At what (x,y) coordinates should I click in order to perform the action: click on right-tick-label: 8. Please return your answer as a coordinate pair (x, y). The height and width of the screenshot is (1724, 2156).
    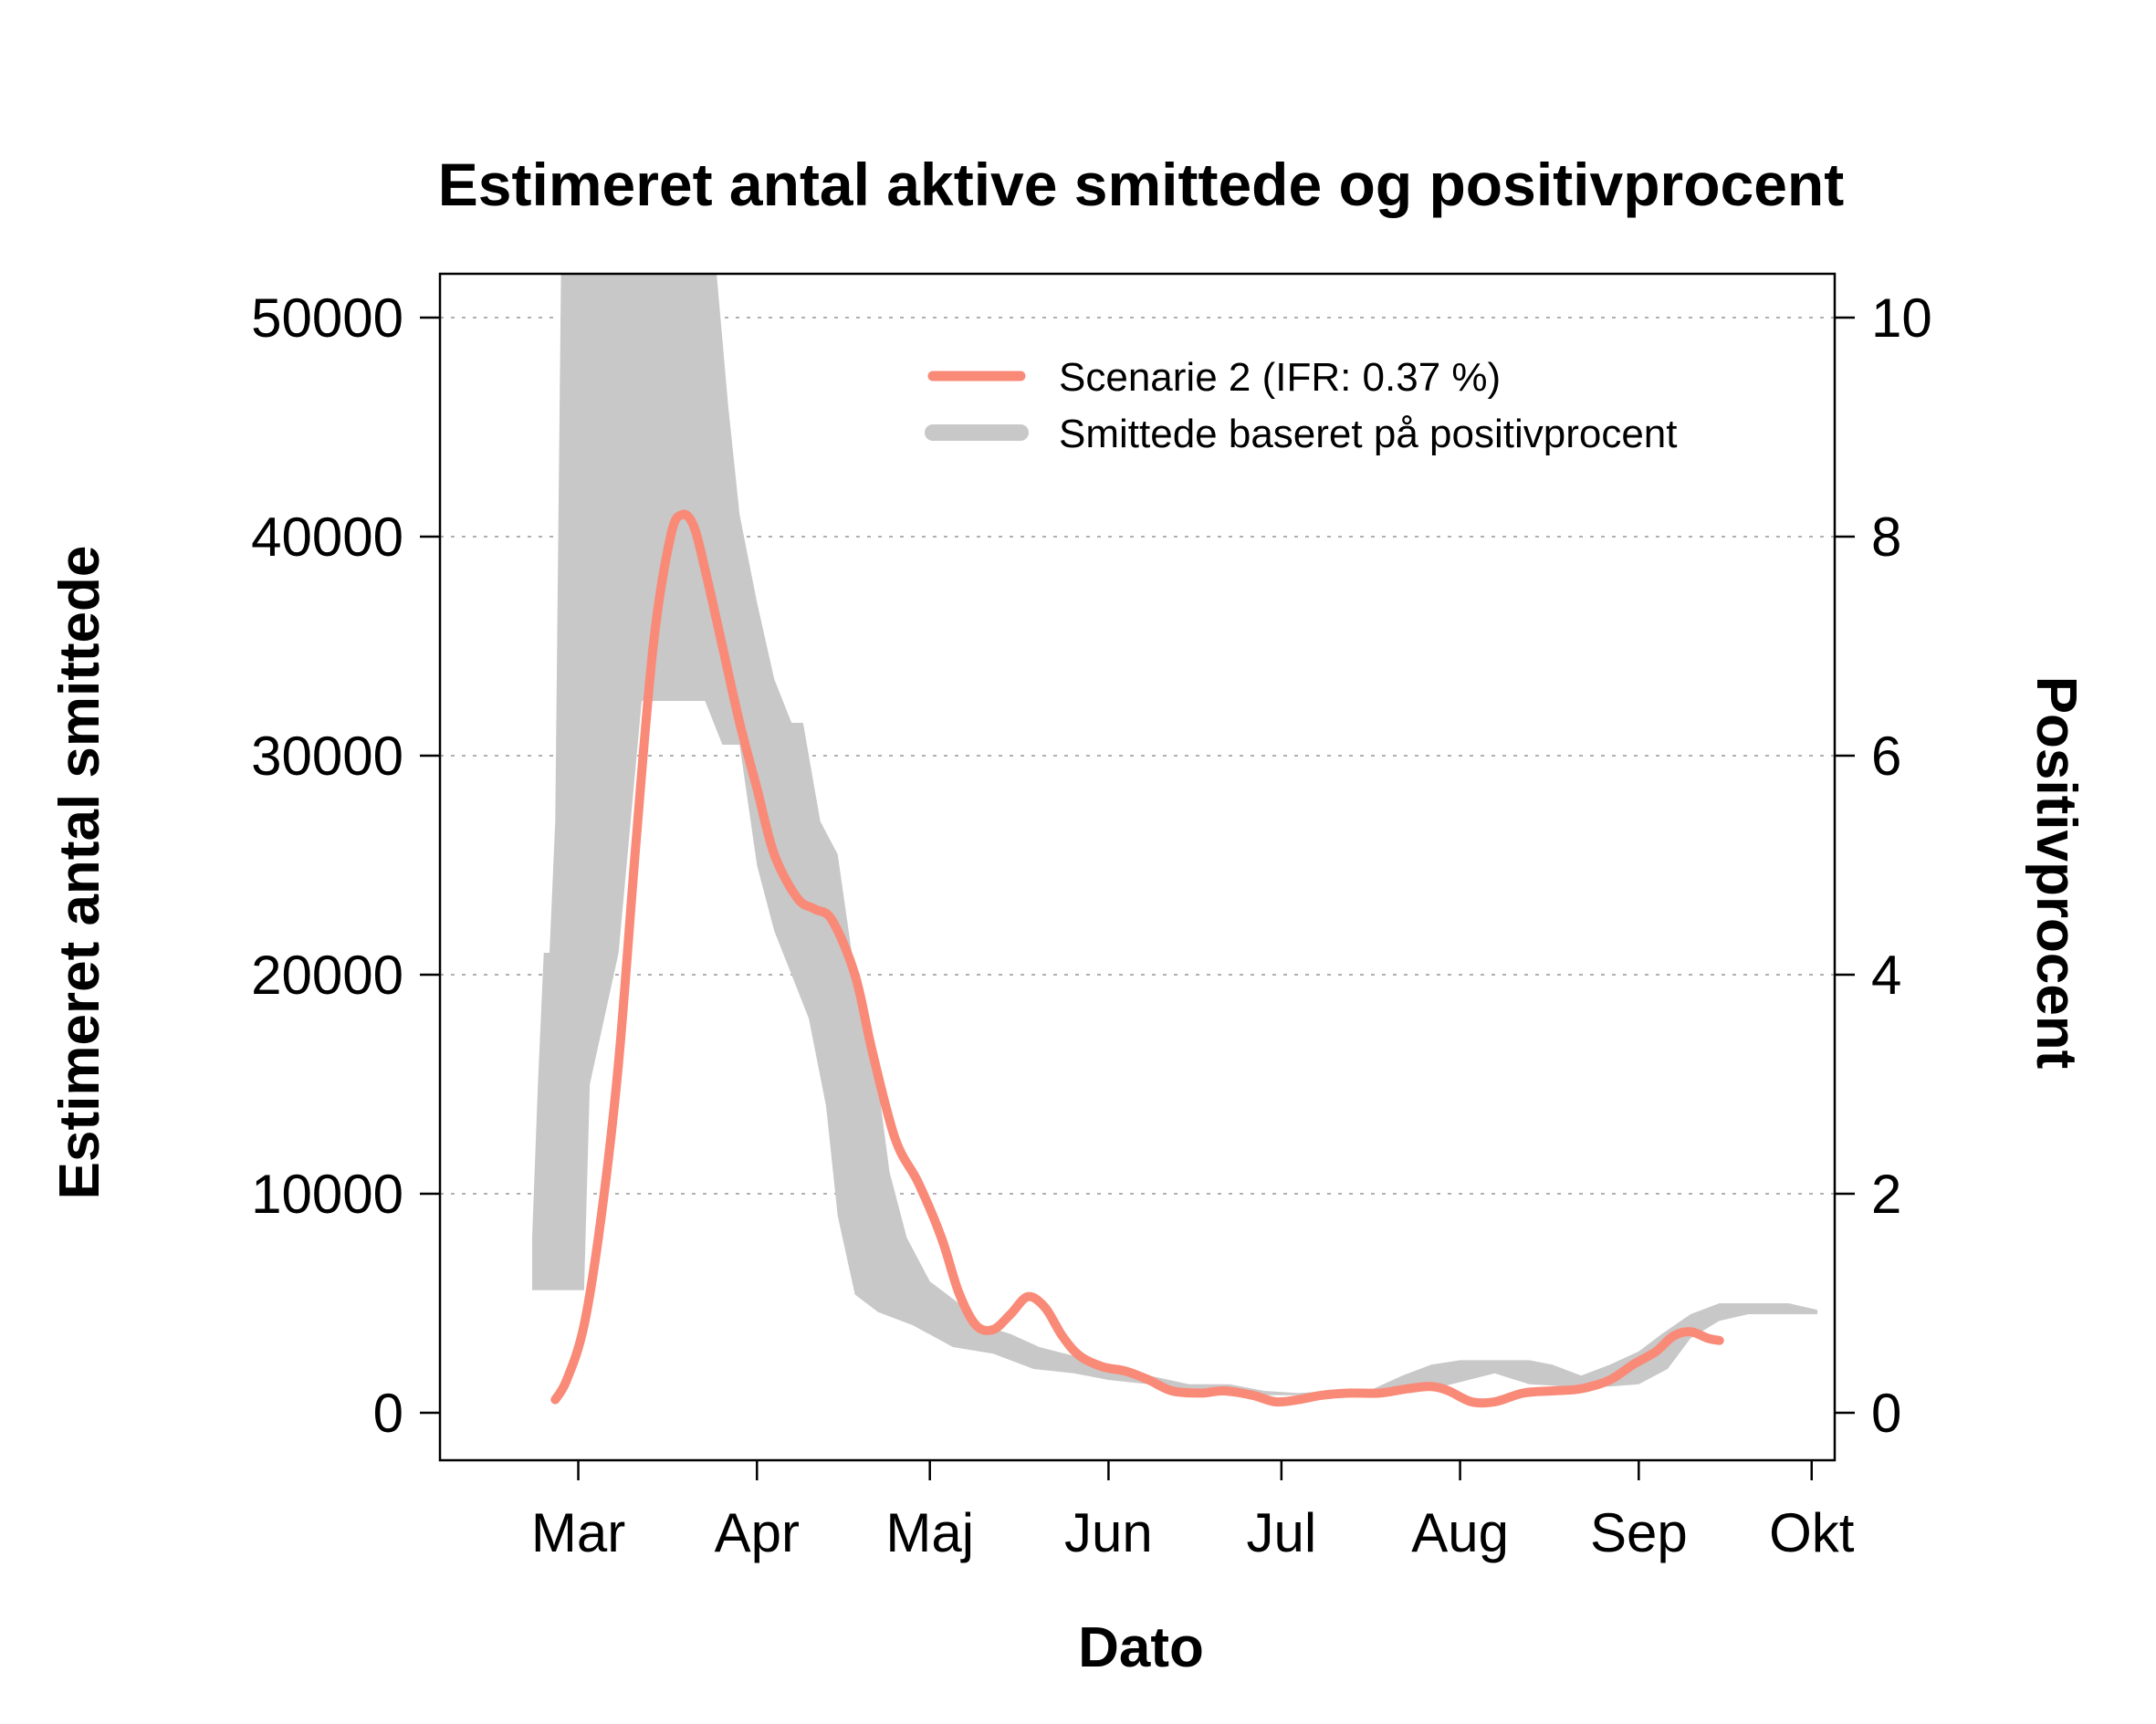
    Looking at the image, I should click on (1886, 537).